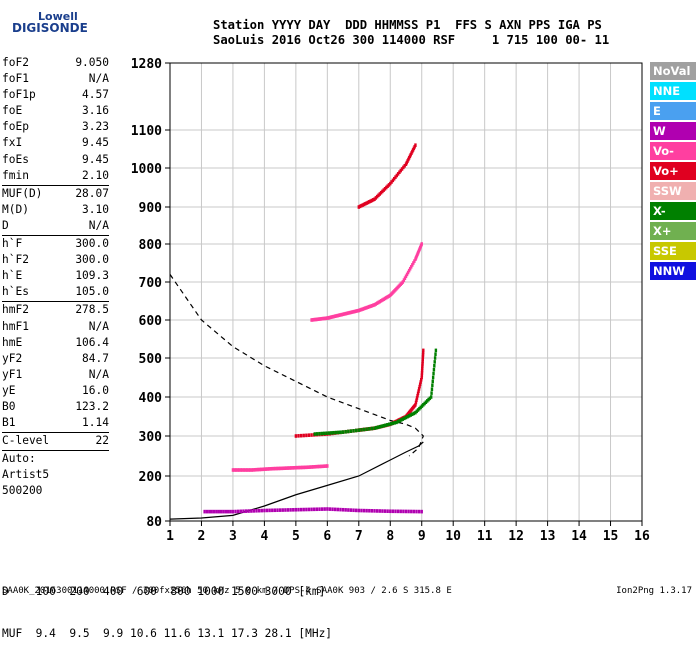 This screenshot has height=655, width=700. Describe the element at coordinates (92, 342) in the screenshot. I see `param-value: 106.4` at that location.